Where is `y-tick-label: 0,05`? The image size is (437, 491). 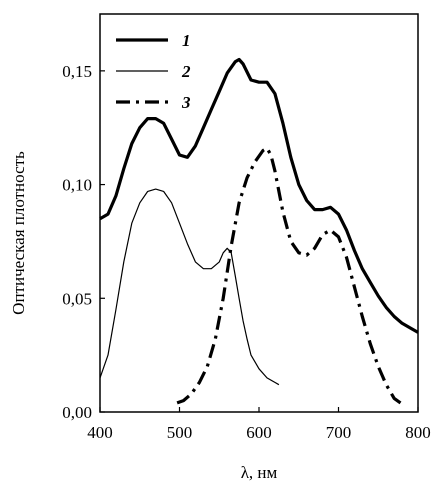 y-tick-label: 0,05 is located at coordinates (77, 298).